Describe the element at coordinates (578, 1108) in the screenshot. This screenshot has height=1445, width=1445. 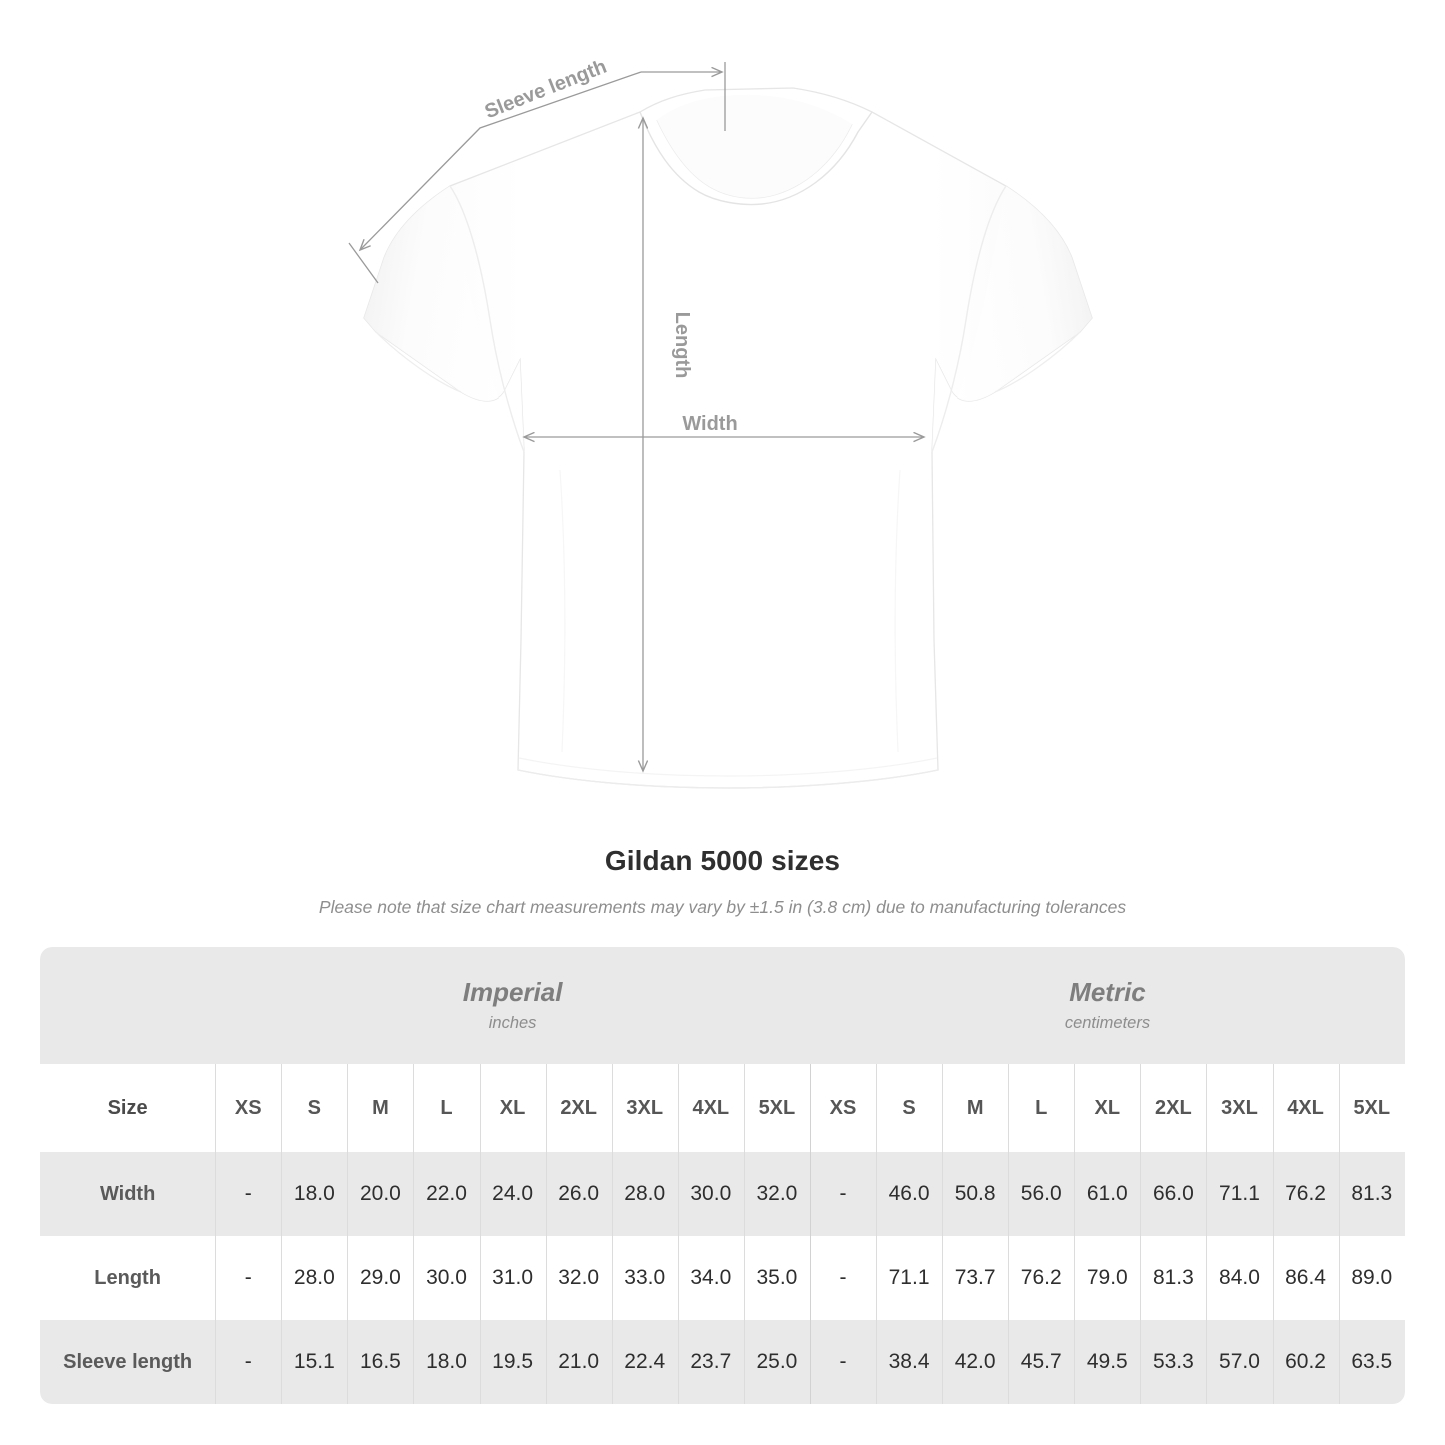
I see `header-size-imp-5: 2XL` at that location.